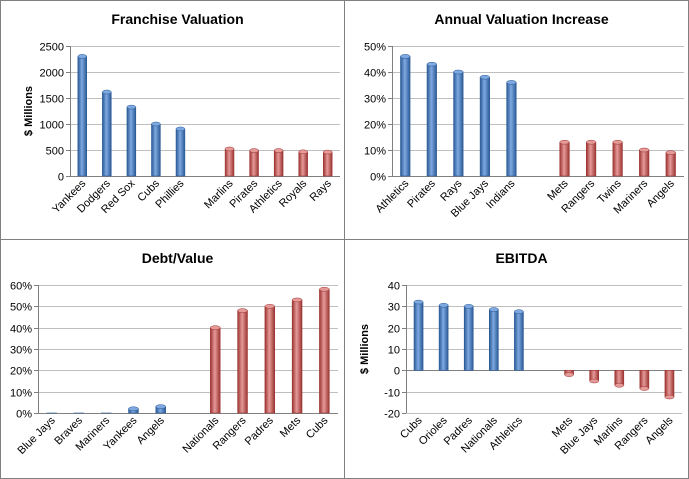 The height and width of the screenshot is (479, 689). I want to click on bar-marlins, so click(229, 162).